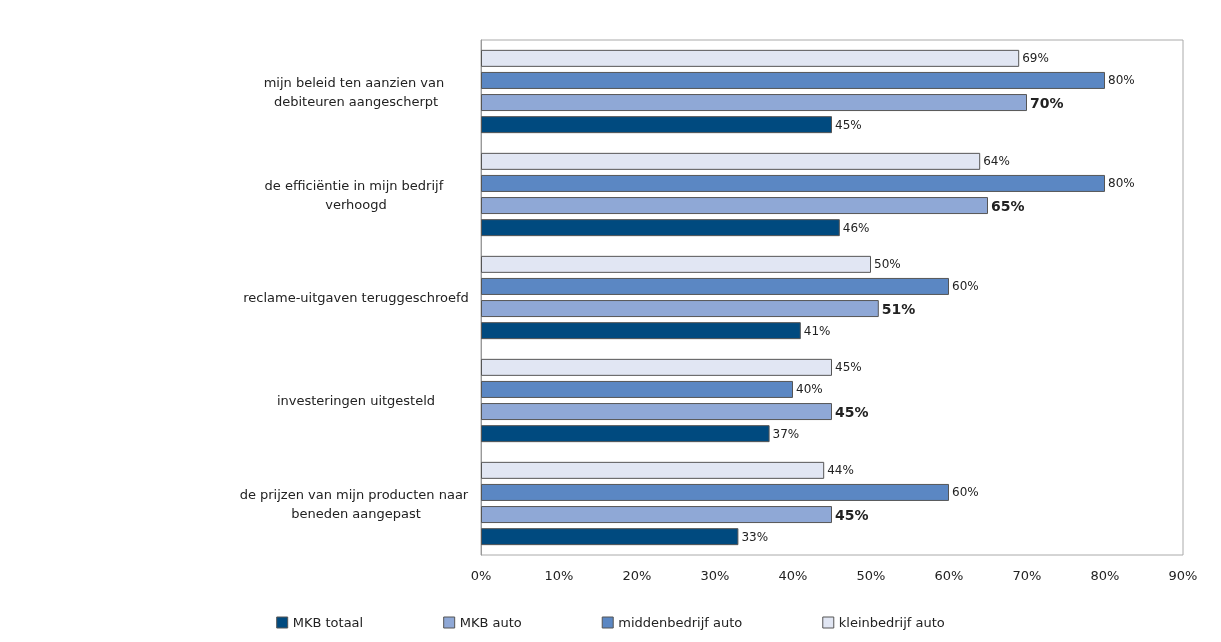 Image resolution: width=1221 pixels, height=642 pixels. I want to click on x-tick-label: 90%, so click(1183, 575).